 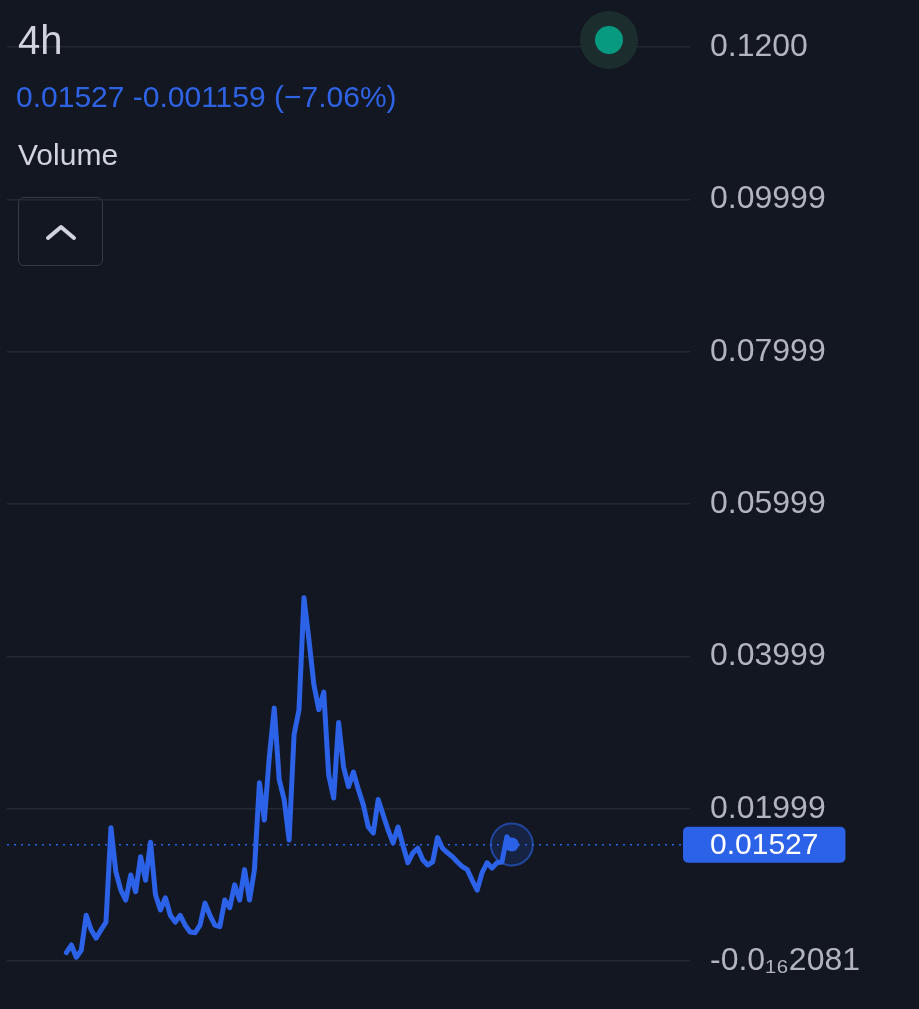 What do you see at coordinates (68, 155) in the screenshot?
I see `annotation: Volume` at bounding box center [68, 155].